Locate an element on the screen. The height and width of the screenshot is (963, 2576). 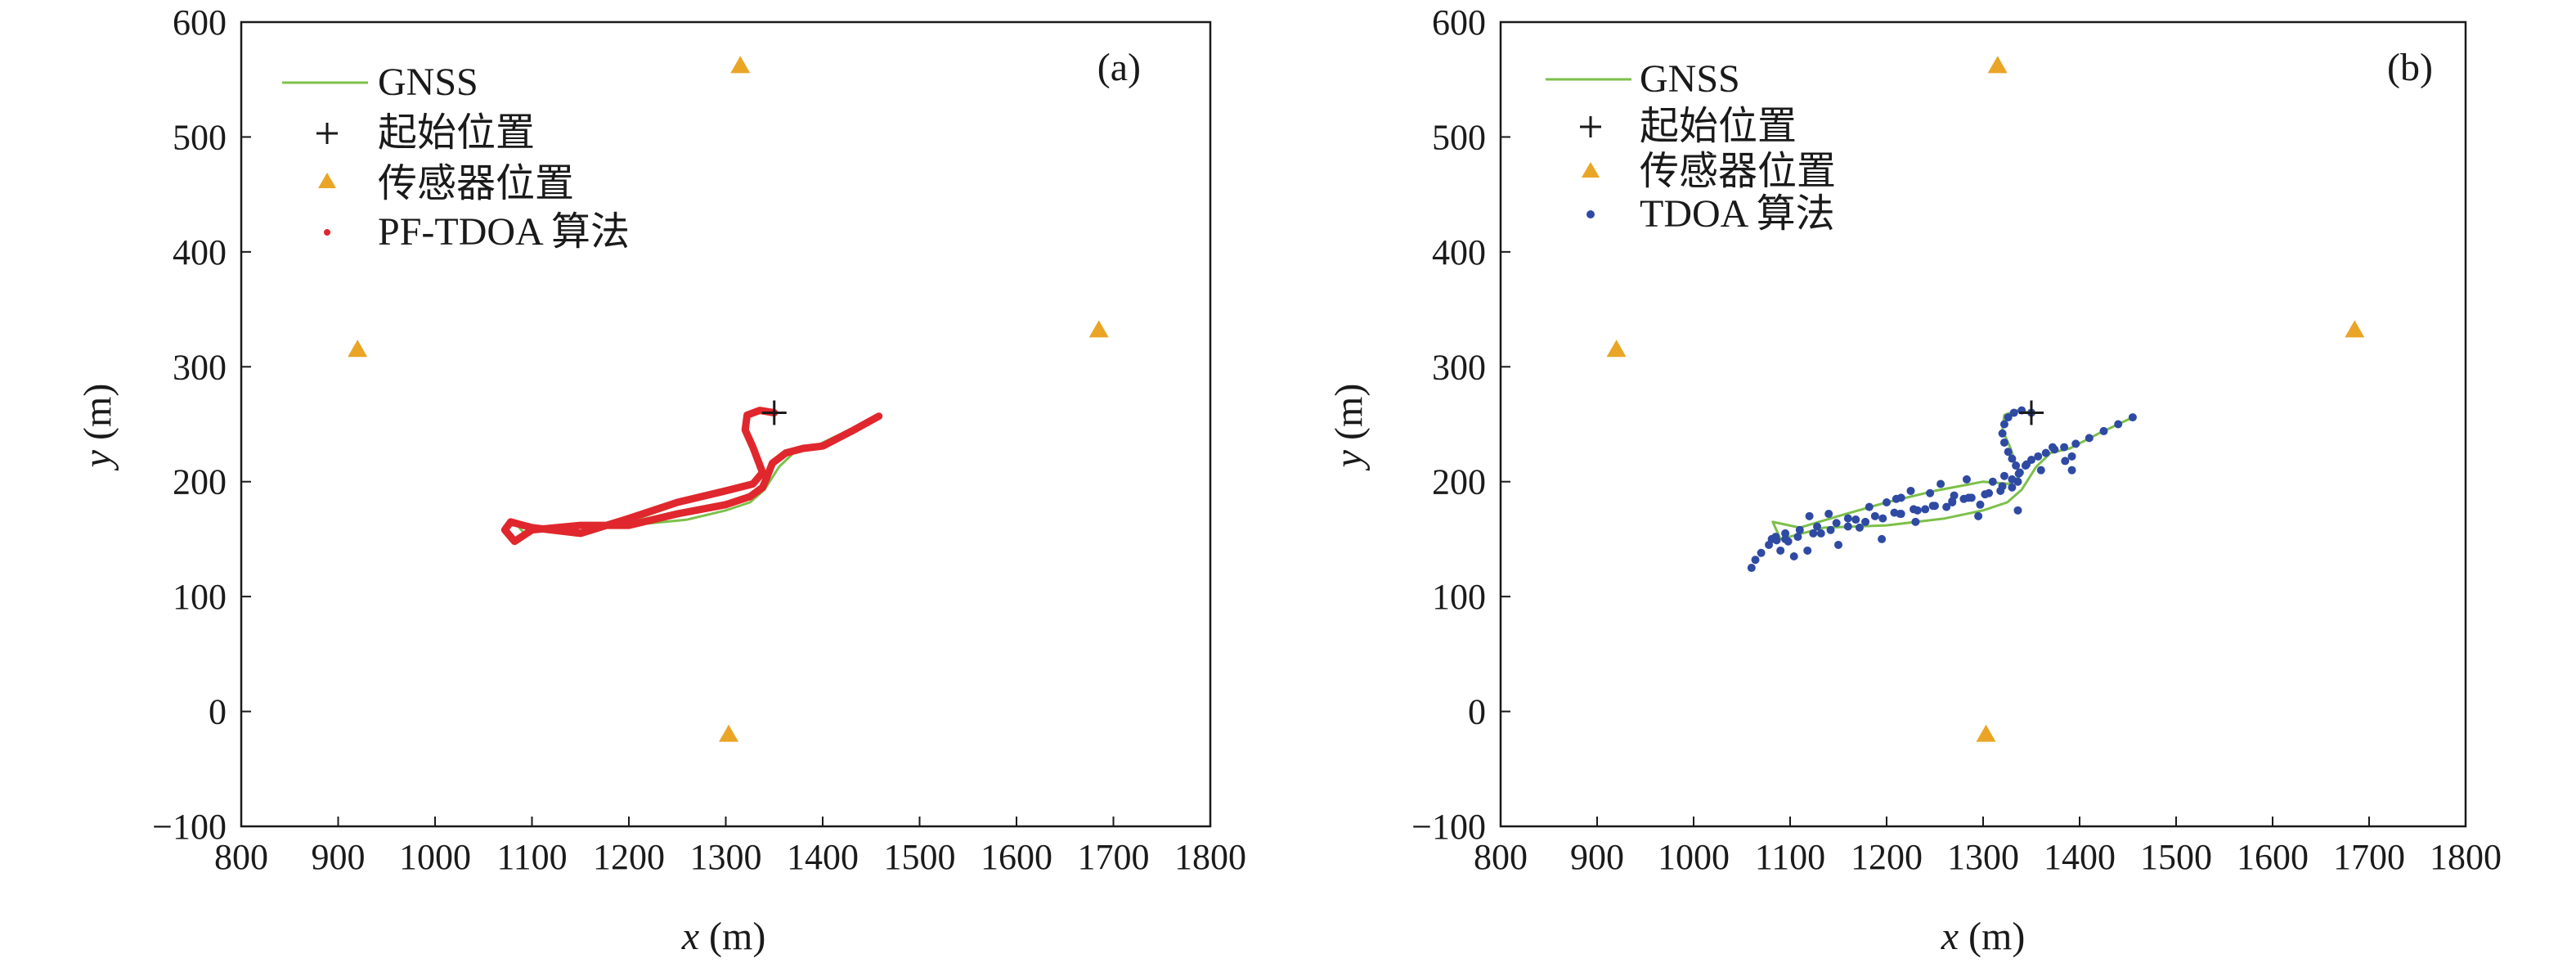
x-tick-label-b: 1100 is located at coordinates (1790, 857).